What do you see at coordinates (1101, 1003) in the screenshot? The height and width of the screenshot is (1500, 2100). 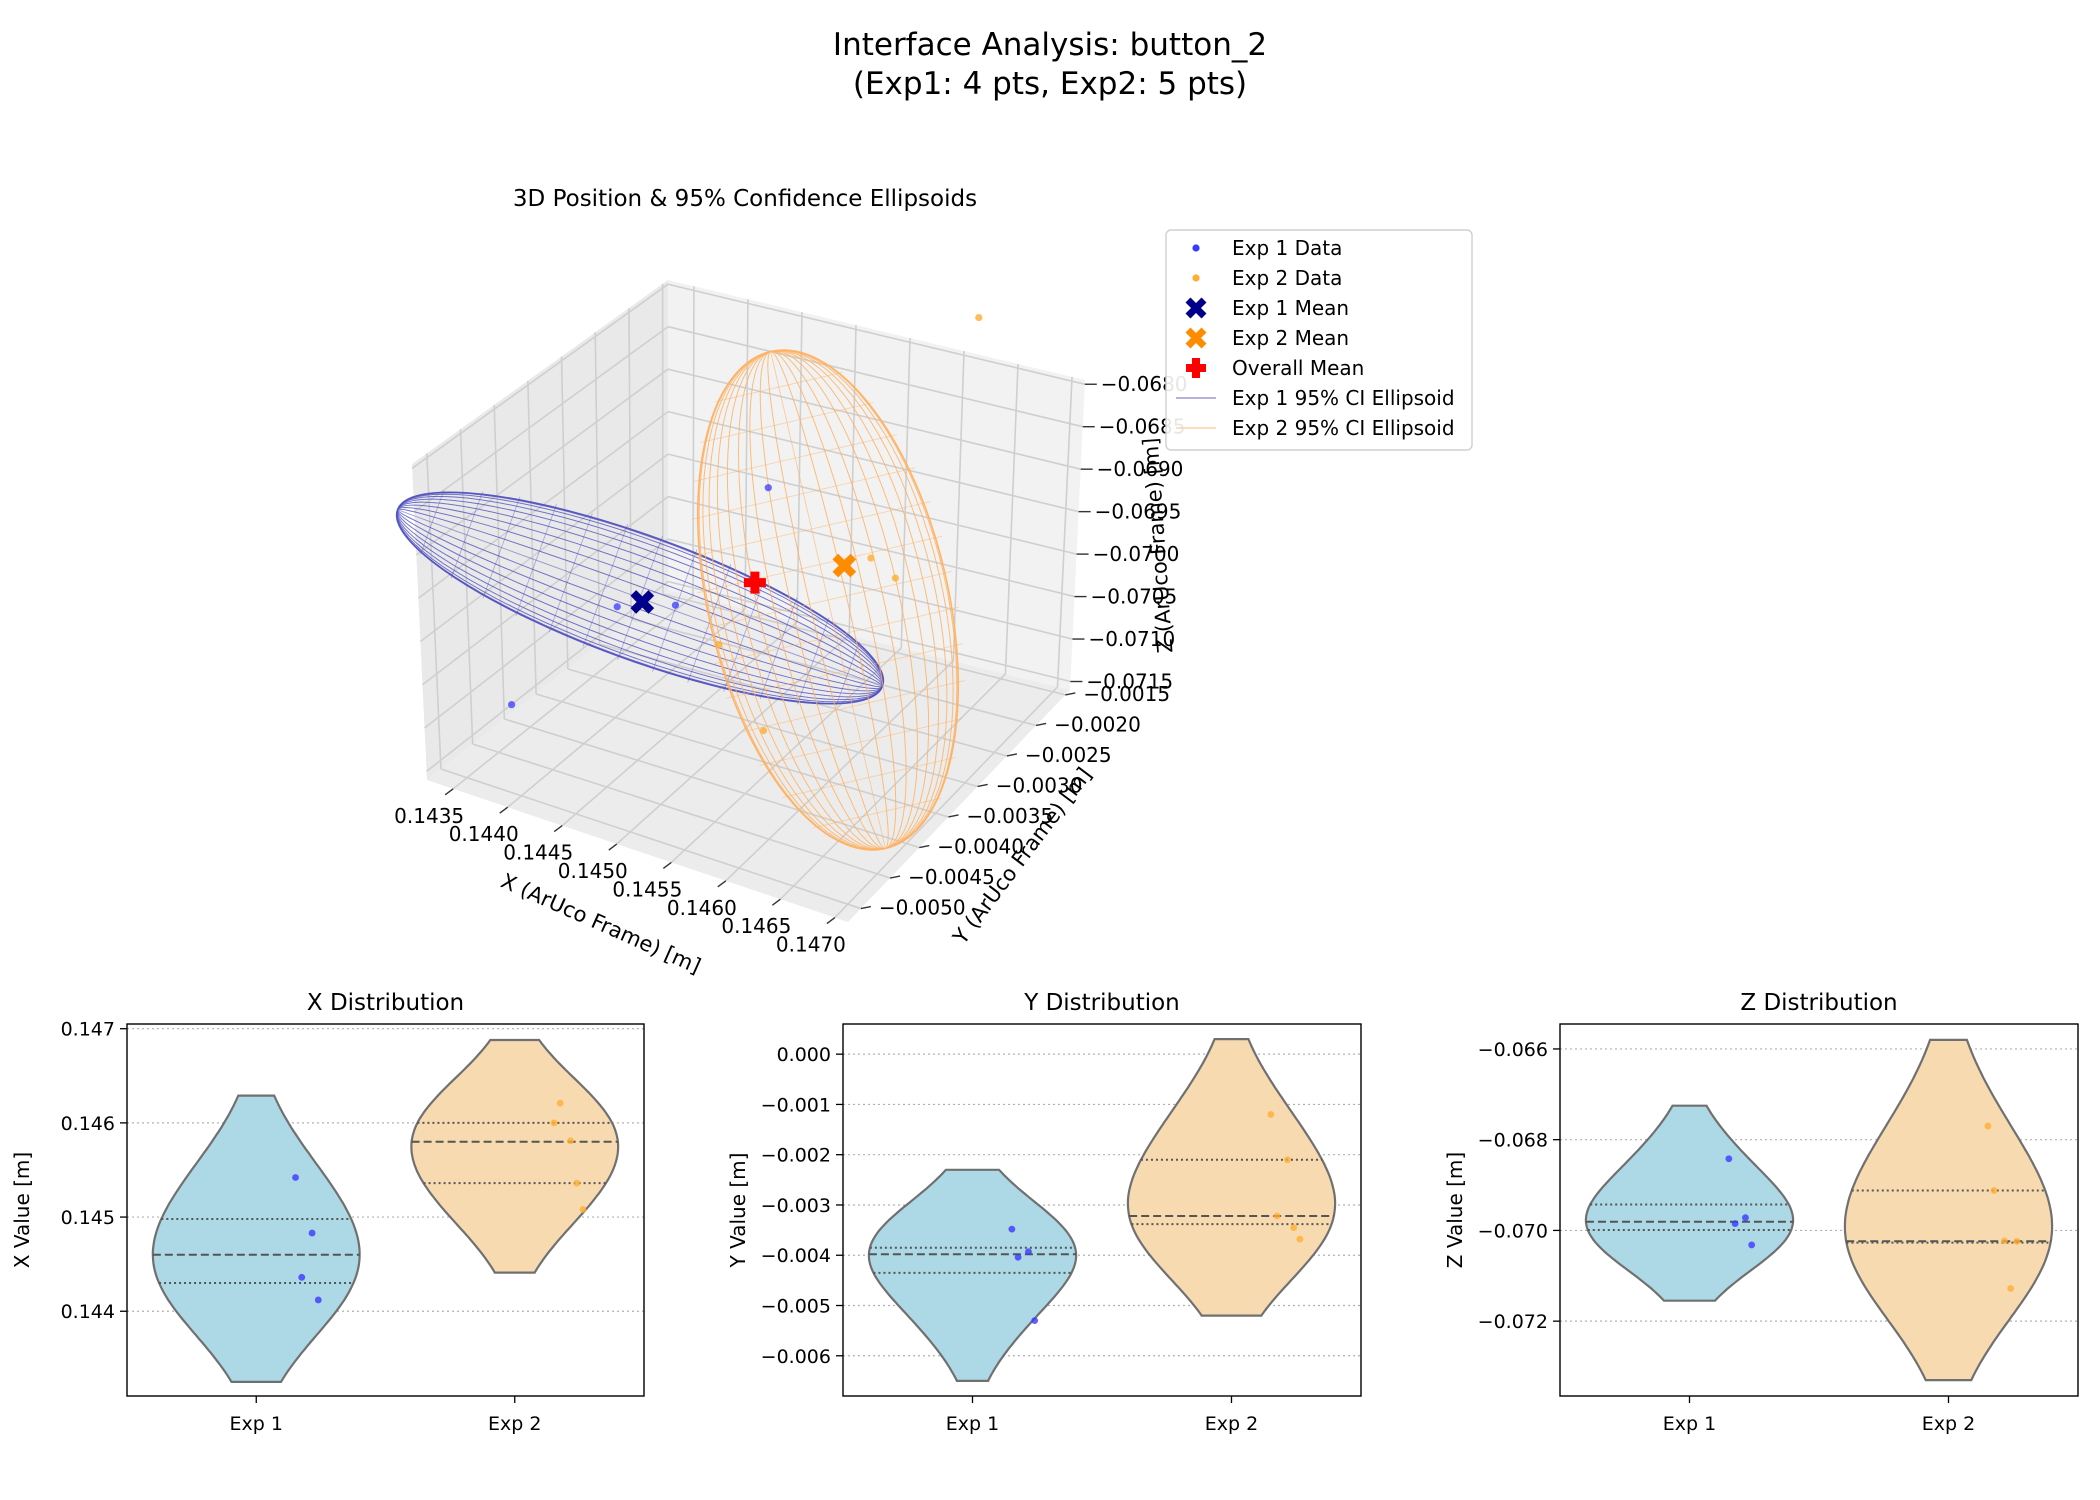 I see `violin-title: Y Distribution` at bounding box center [1101, 1003].